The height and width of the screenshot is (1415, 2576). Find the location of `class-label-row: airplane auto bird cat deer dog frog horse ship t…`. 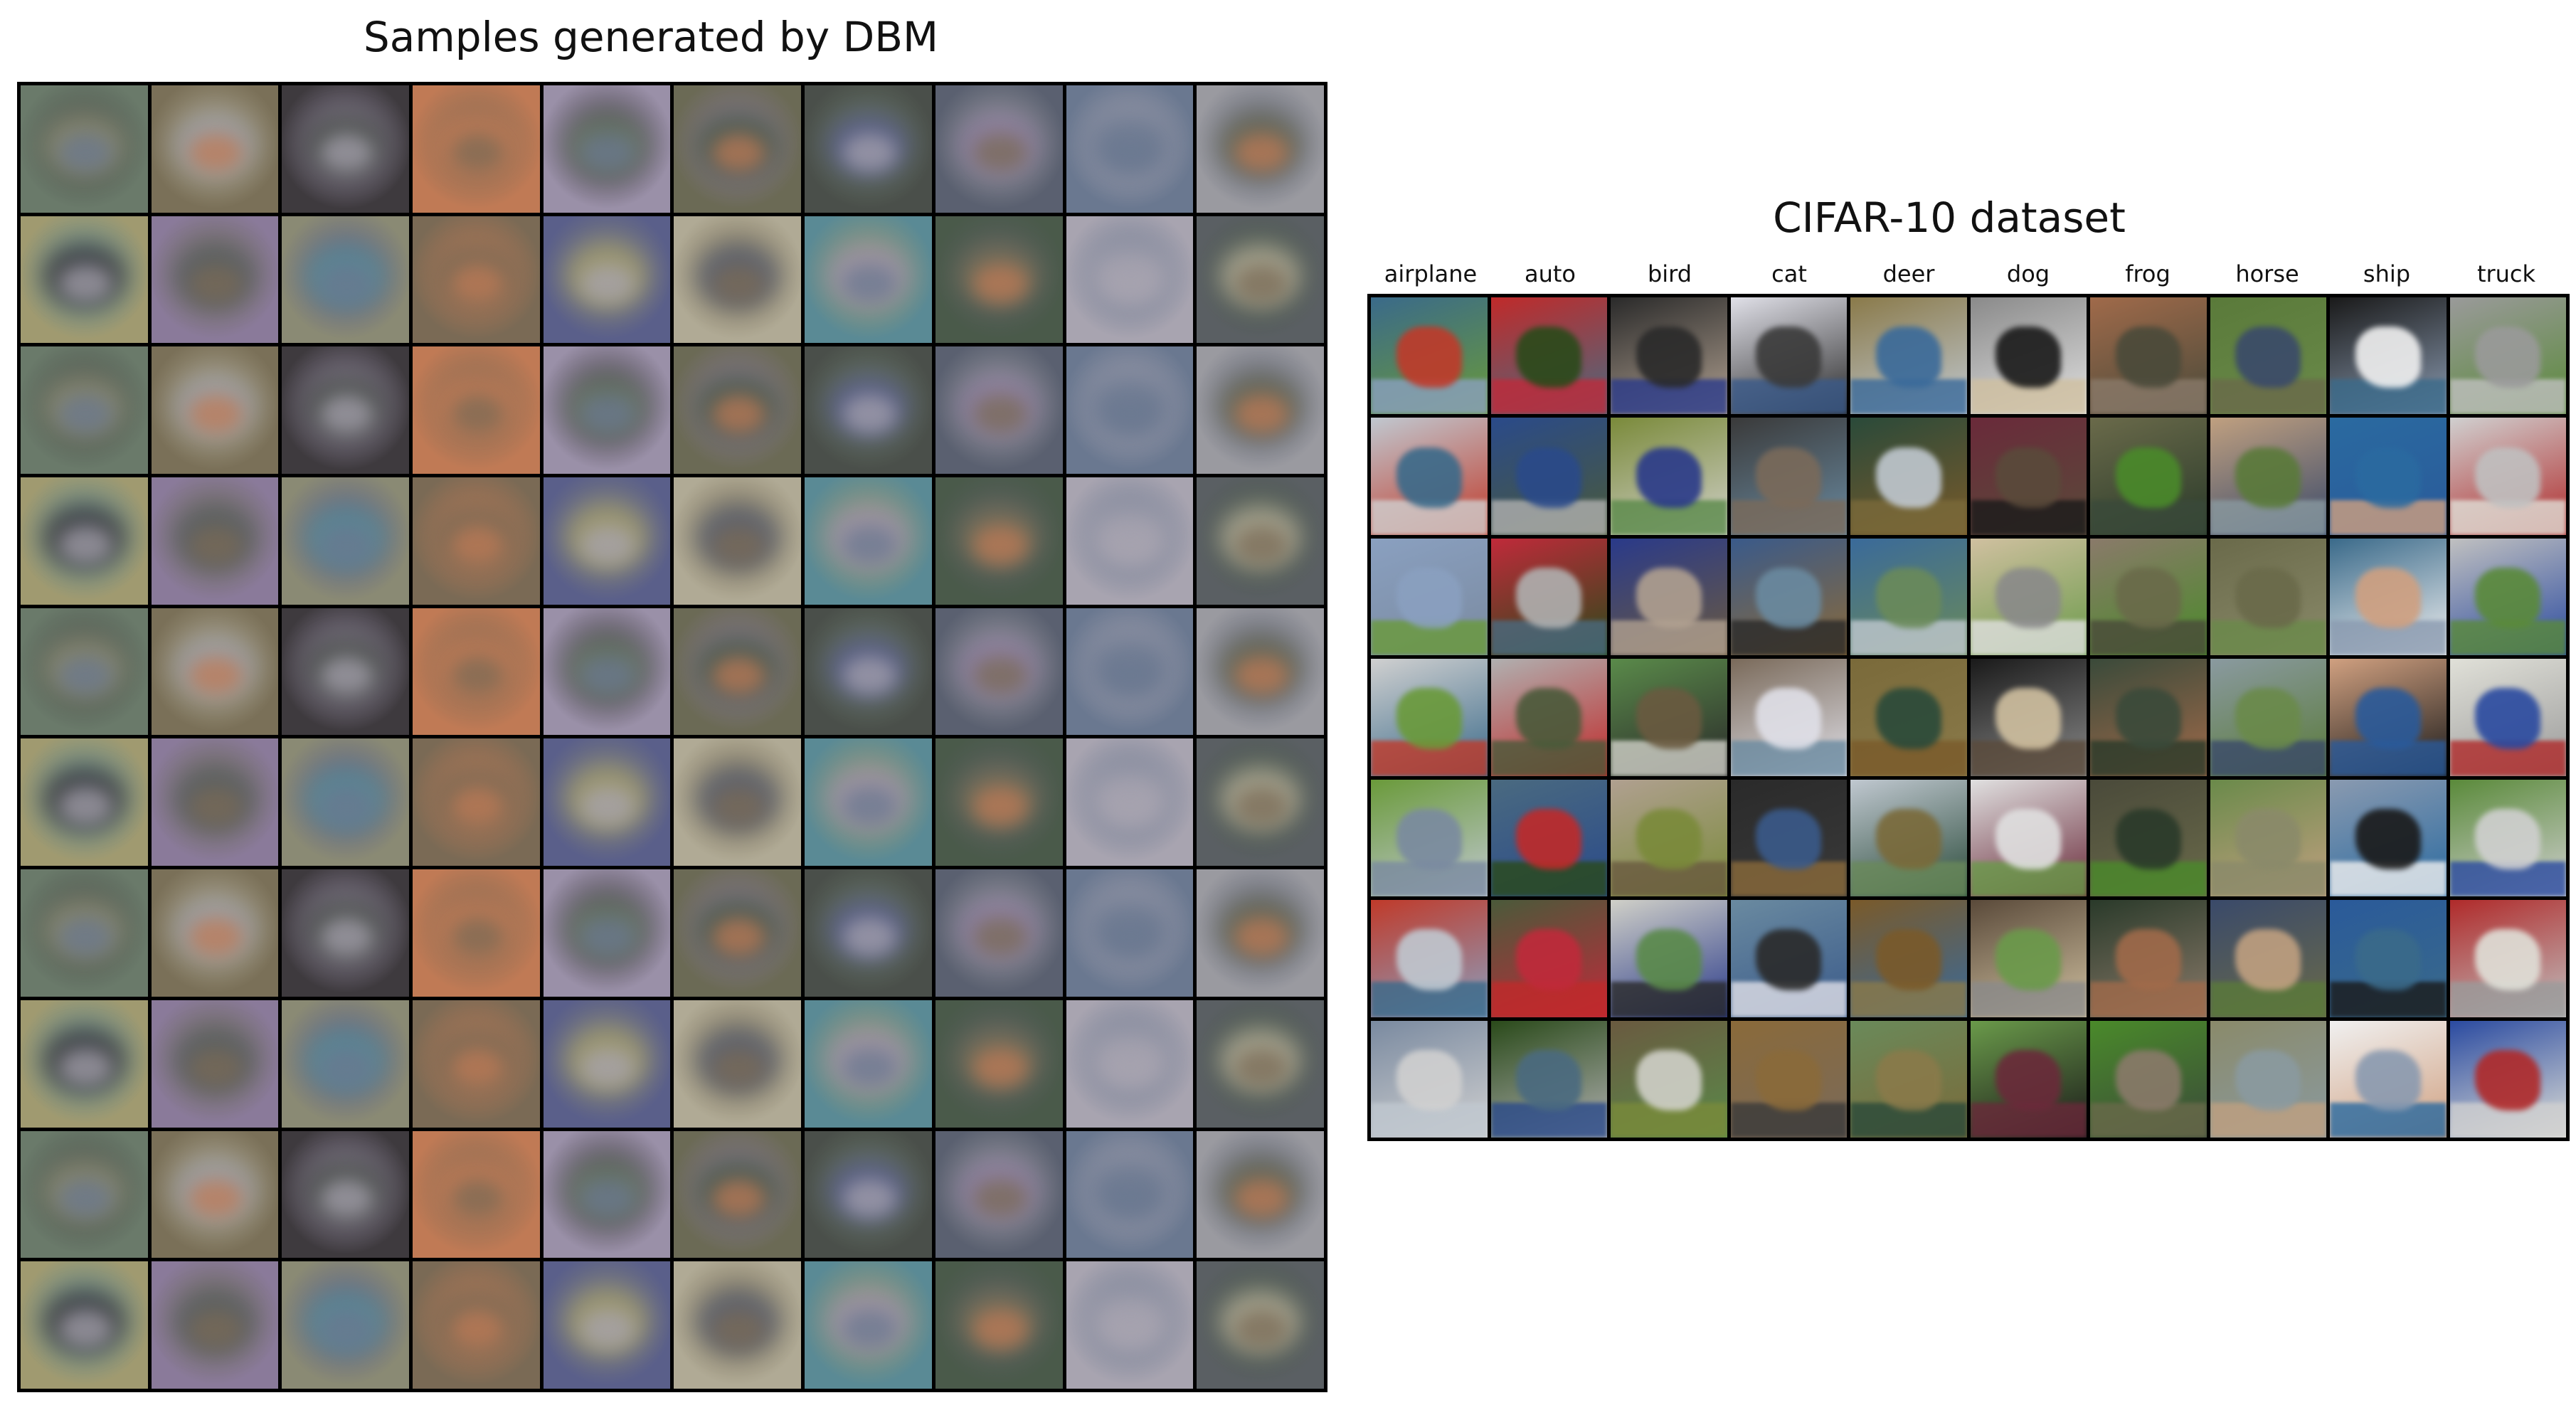

class-label-row: airplane auto bird cat deer dog frog horse ship t… is located at coordinates (1969, 273).